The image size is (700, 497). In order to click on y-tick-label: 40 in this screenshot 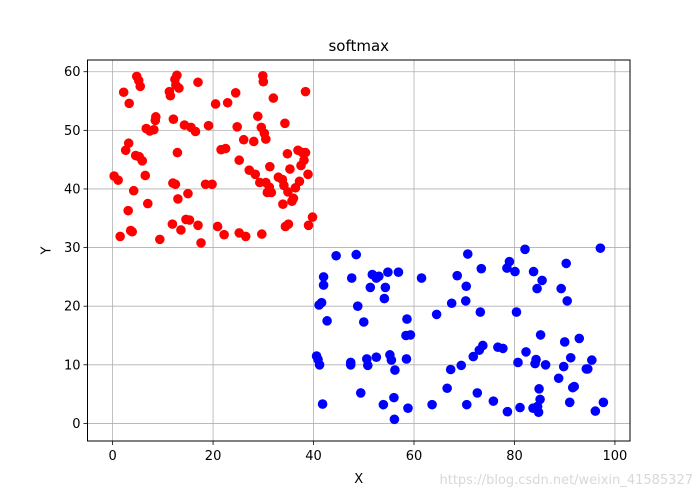, I will do `click(72, 189)`.